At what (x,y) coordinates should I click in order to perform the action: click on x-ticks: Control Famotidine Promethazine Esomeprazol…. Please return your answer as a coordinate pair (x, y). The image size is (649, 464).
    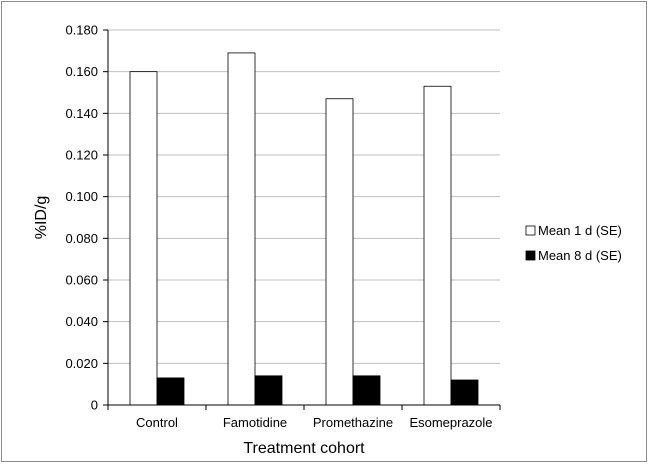
    Looking at the image, I should click on (304, 417).